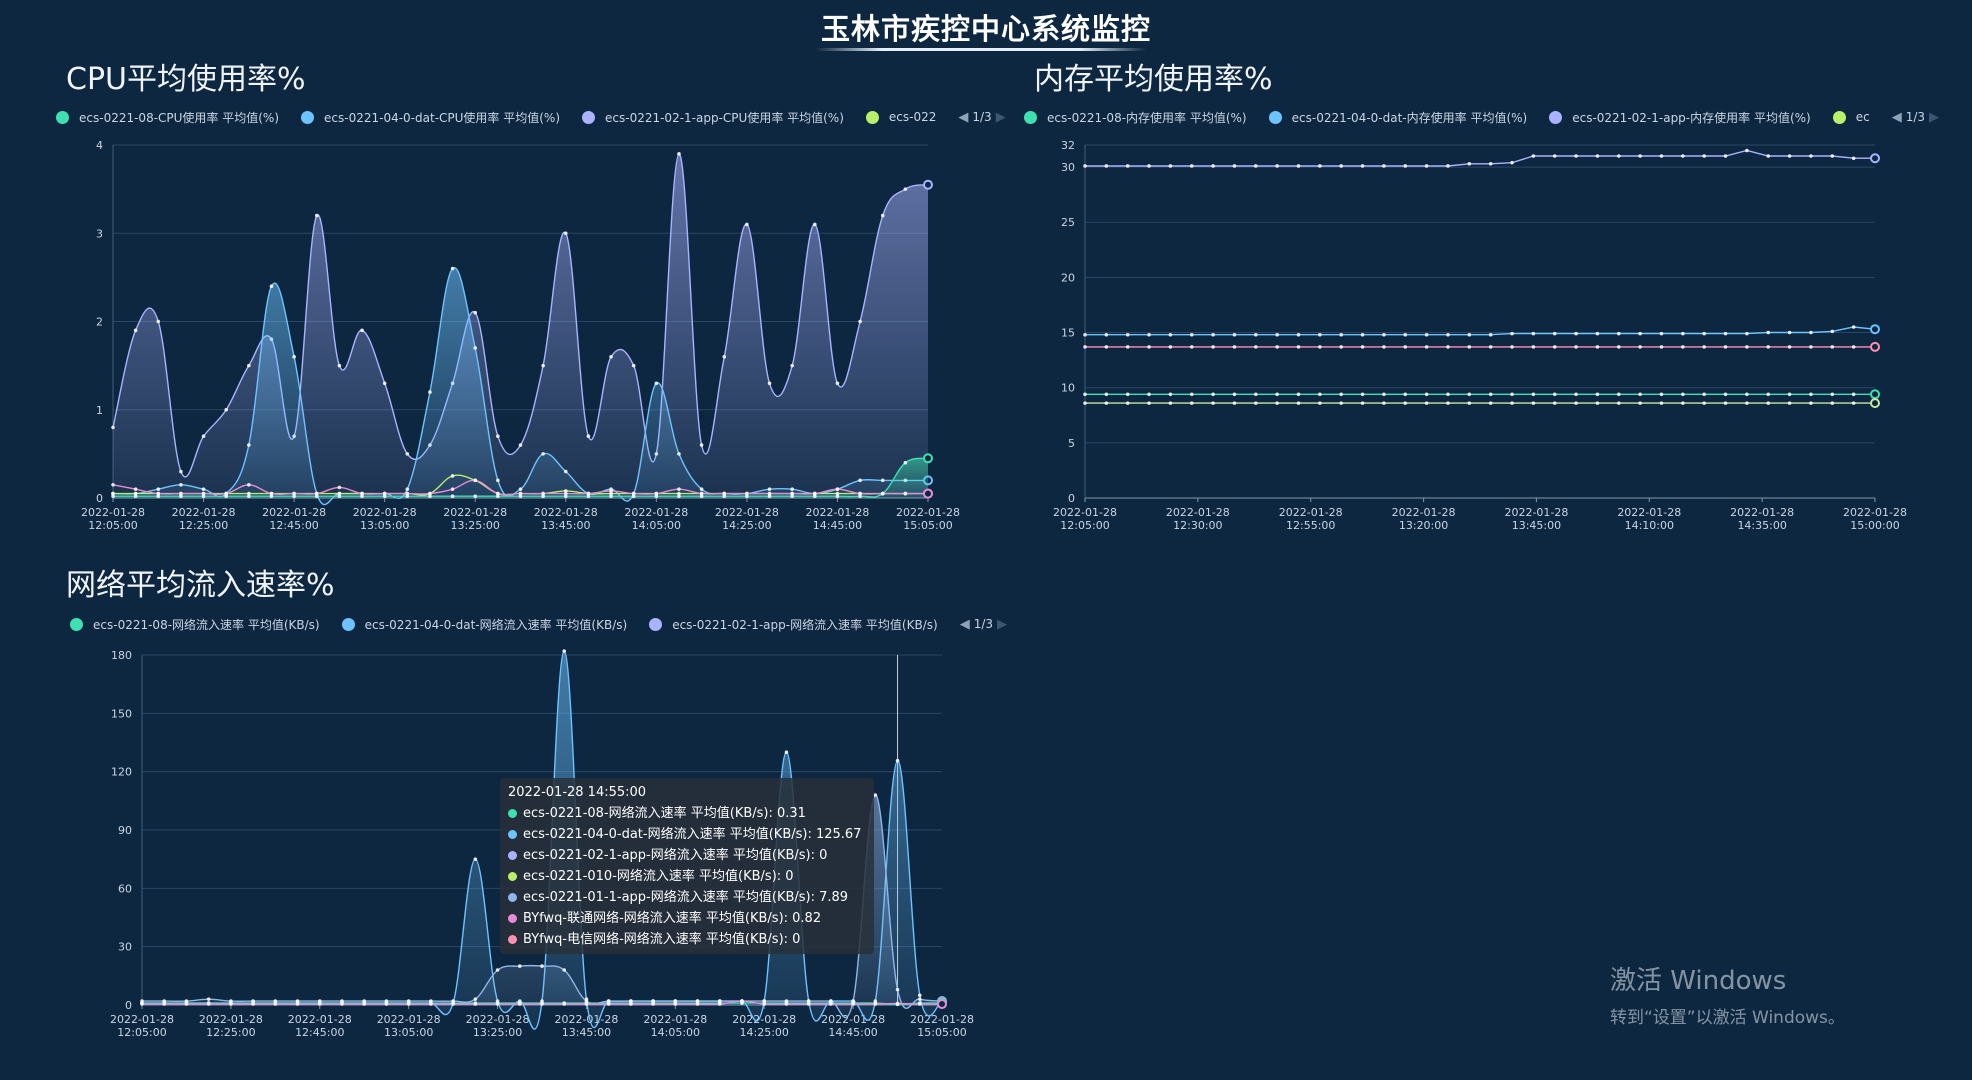 The width and height of the screenshot is (1972, 1080). I want to click on network-legend-item: ecs-0221-08-网络流入速率 平均值(KB/s), so click(195, 624).